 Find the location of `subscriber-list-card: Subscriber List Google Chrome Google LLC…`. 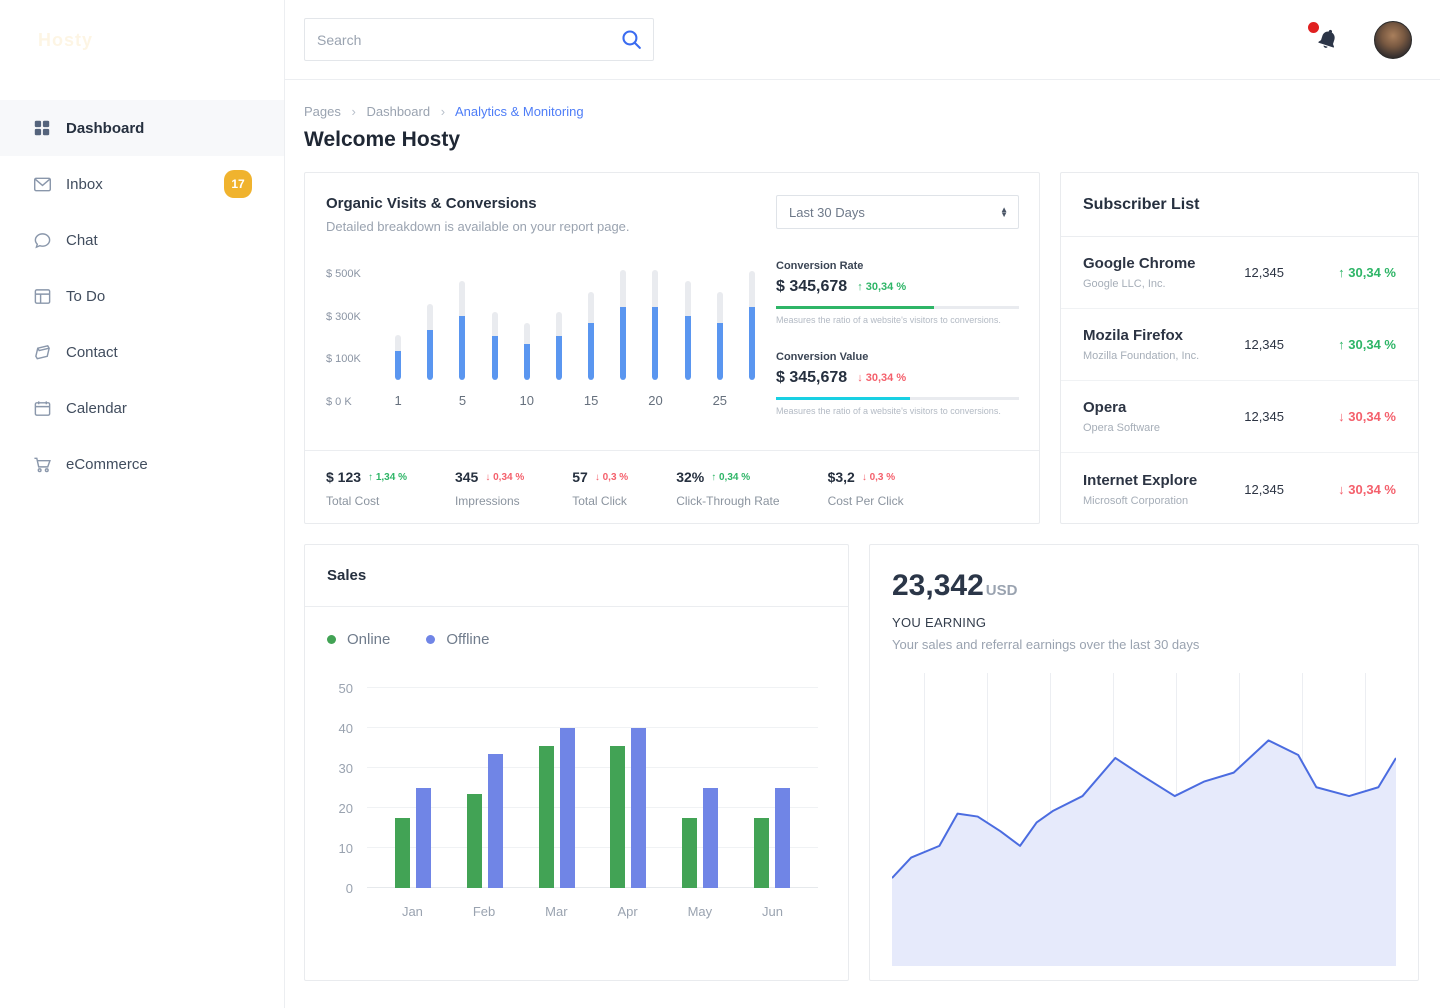

subscriber-list-card: Subscriber List Google Chrome Google LLC… is located at coordinates (1239, 348).